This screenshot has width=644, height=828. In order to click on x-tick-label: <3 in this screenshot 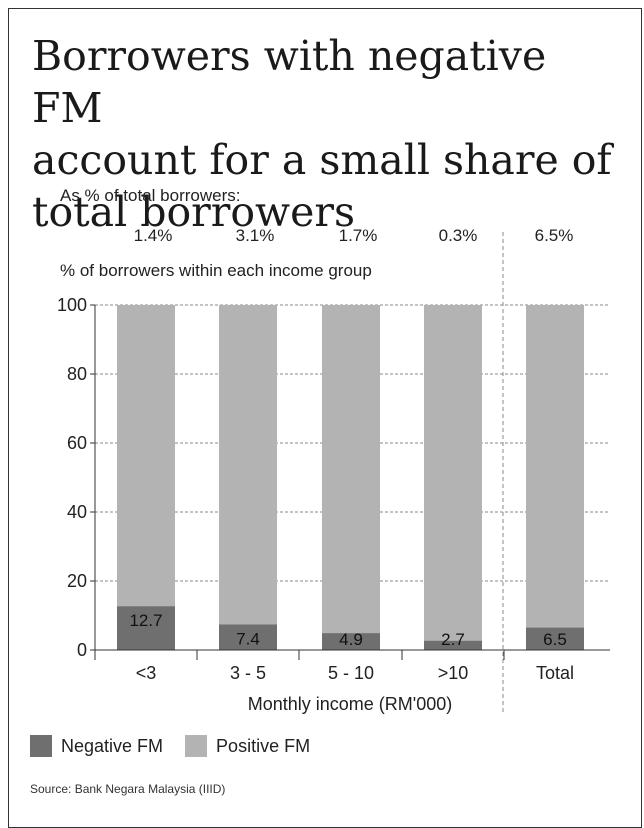, I will do `click(146, 673)`.